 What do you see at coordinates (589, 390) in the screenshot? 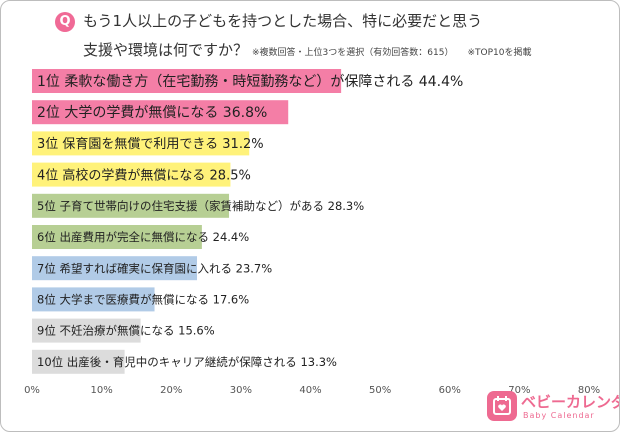
I see `x-tick-label: 80%` at bounding box center [589, 390].